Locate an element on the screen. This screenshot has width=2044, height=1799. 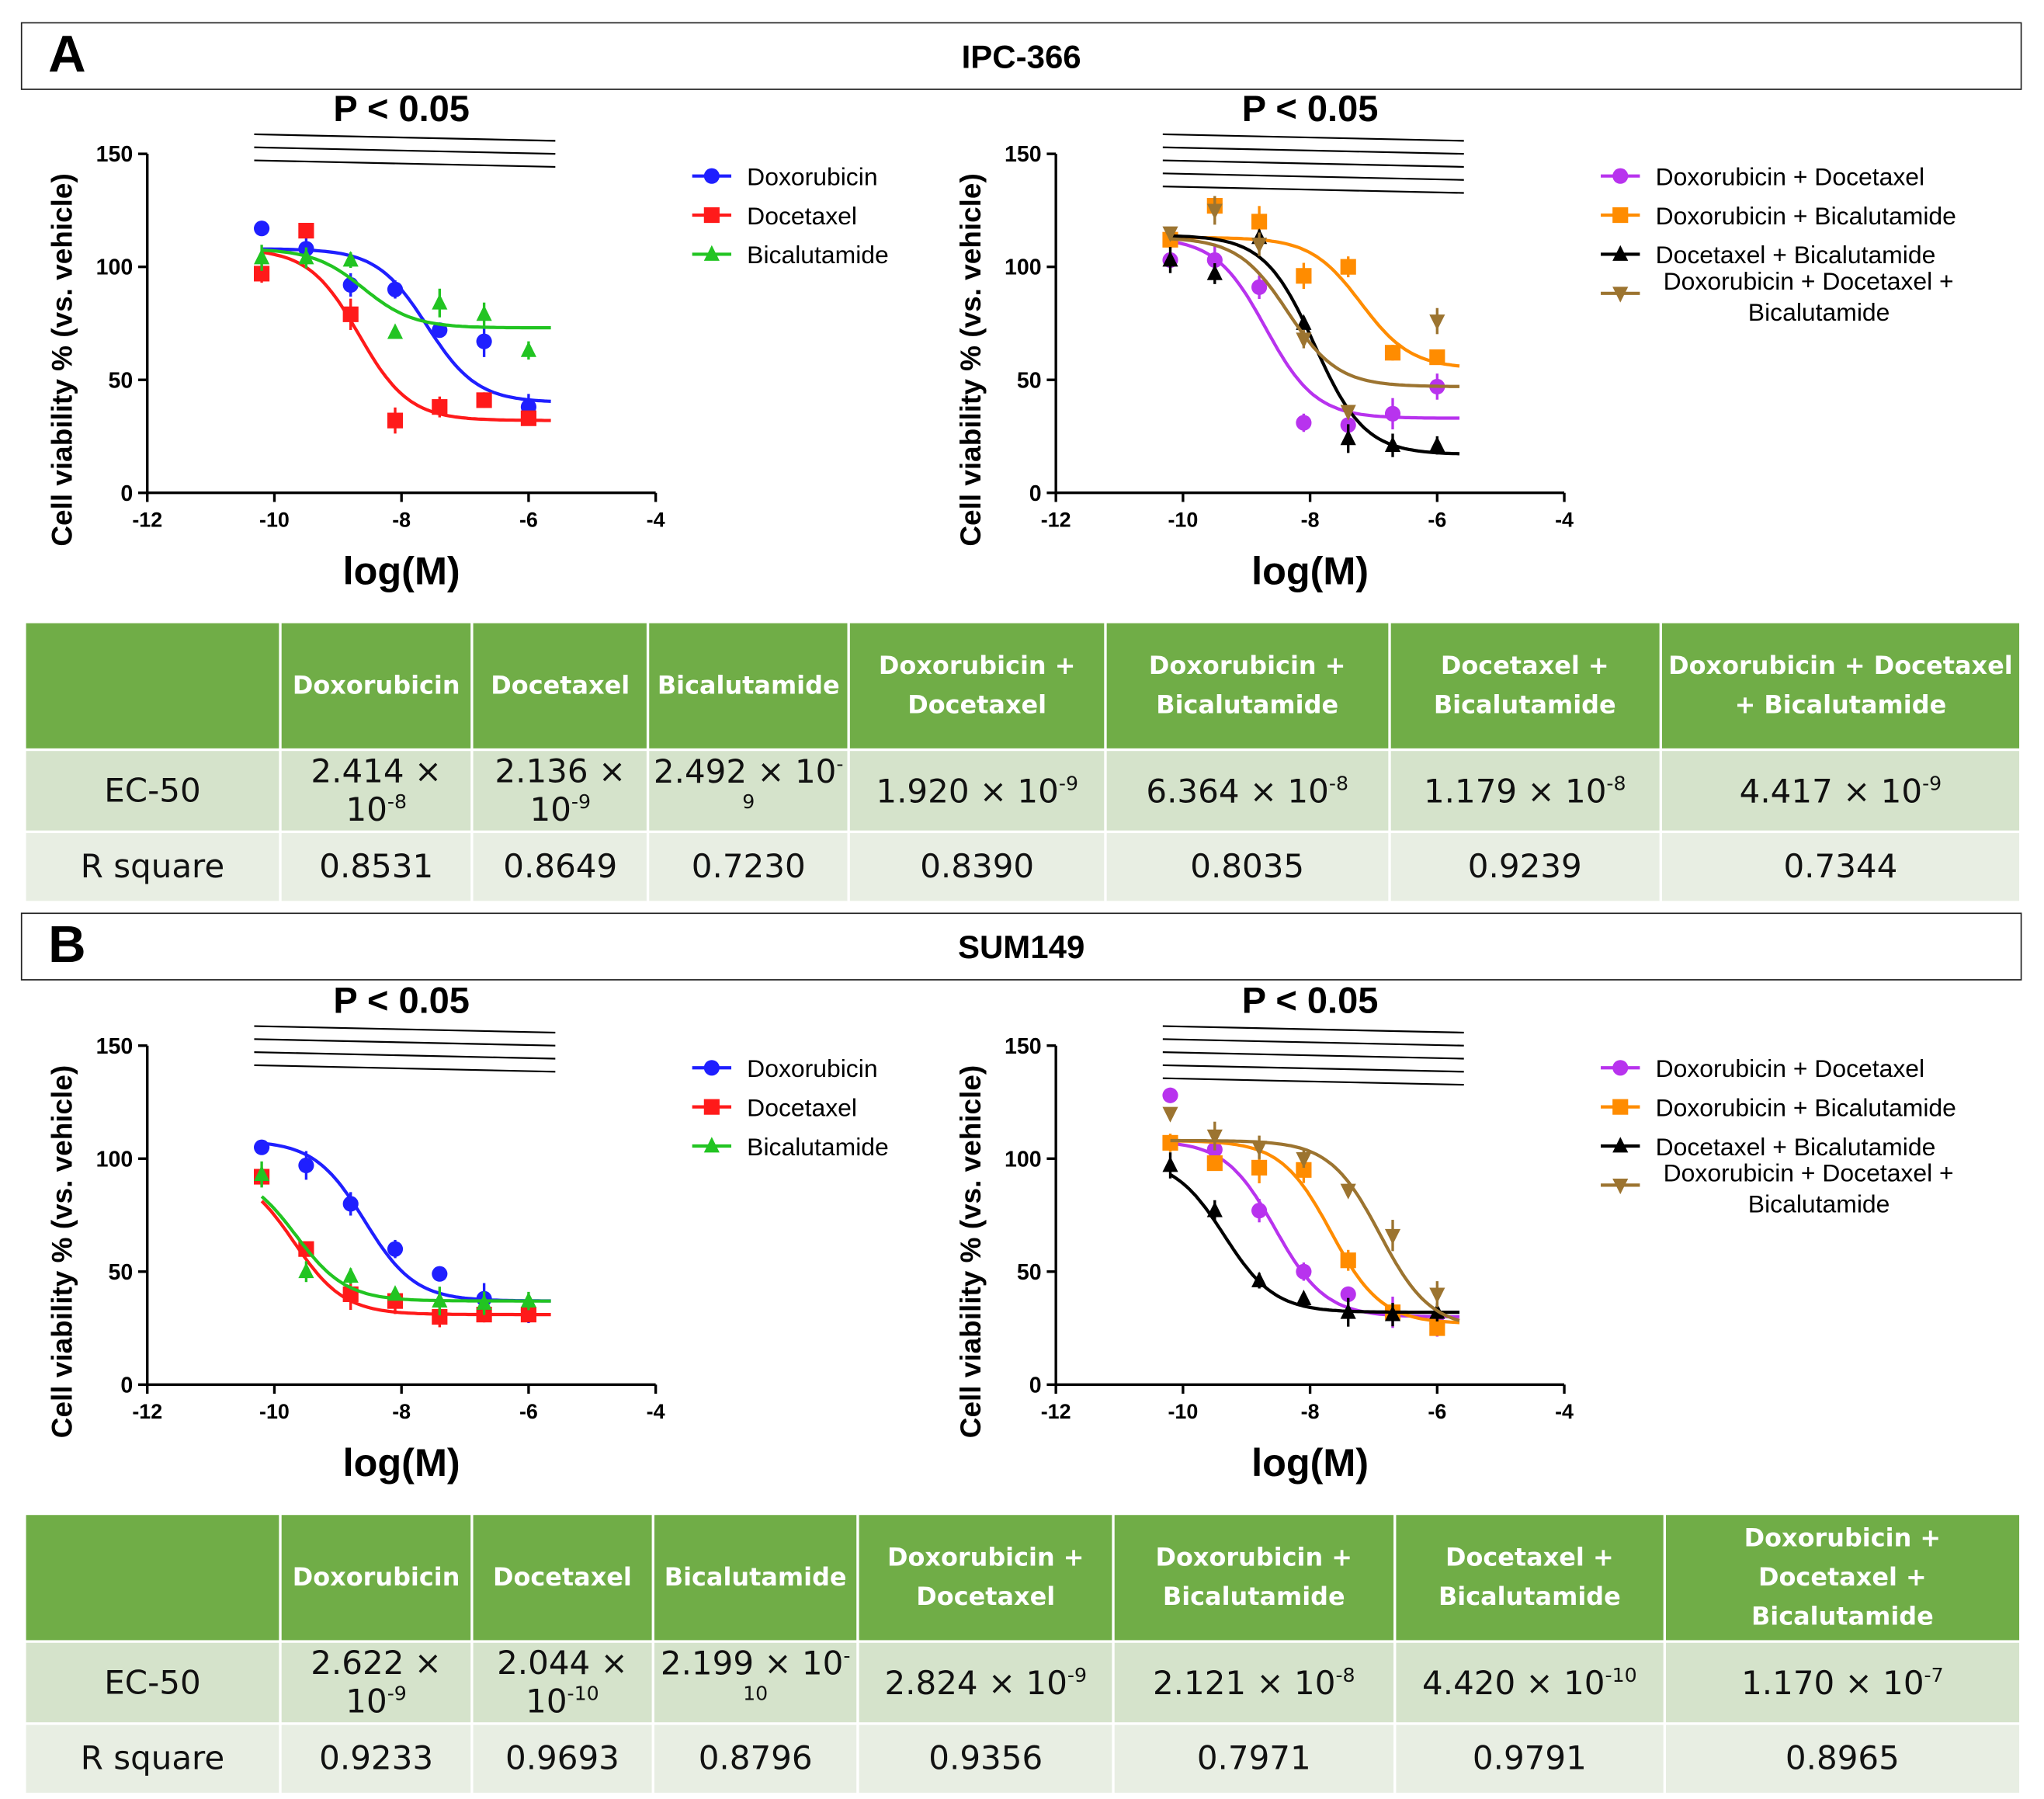
series-docetaxel is located at coordinates (402, 328).